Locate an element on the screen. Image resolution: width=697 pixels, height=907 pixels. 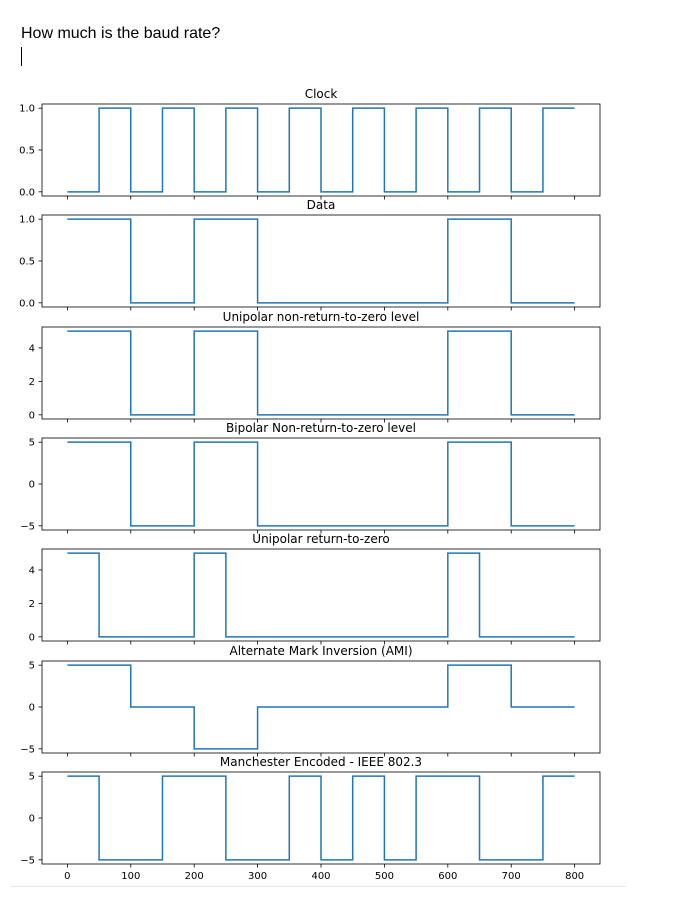
x-tick-label: 300 is located at coordinates (257, 876).